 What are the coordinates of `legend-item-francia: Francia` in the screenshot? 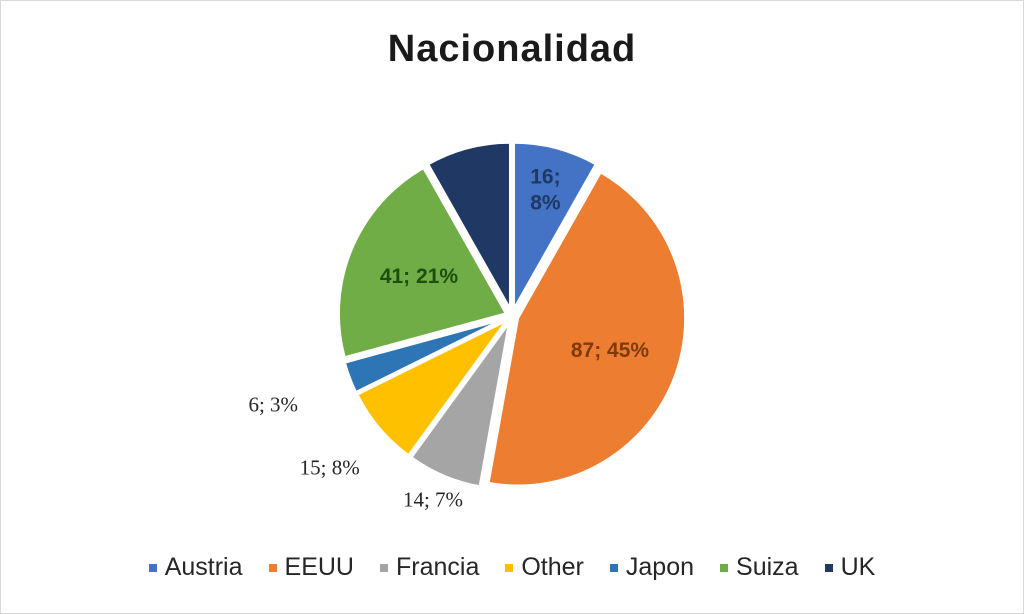 It's located at (429, 567).